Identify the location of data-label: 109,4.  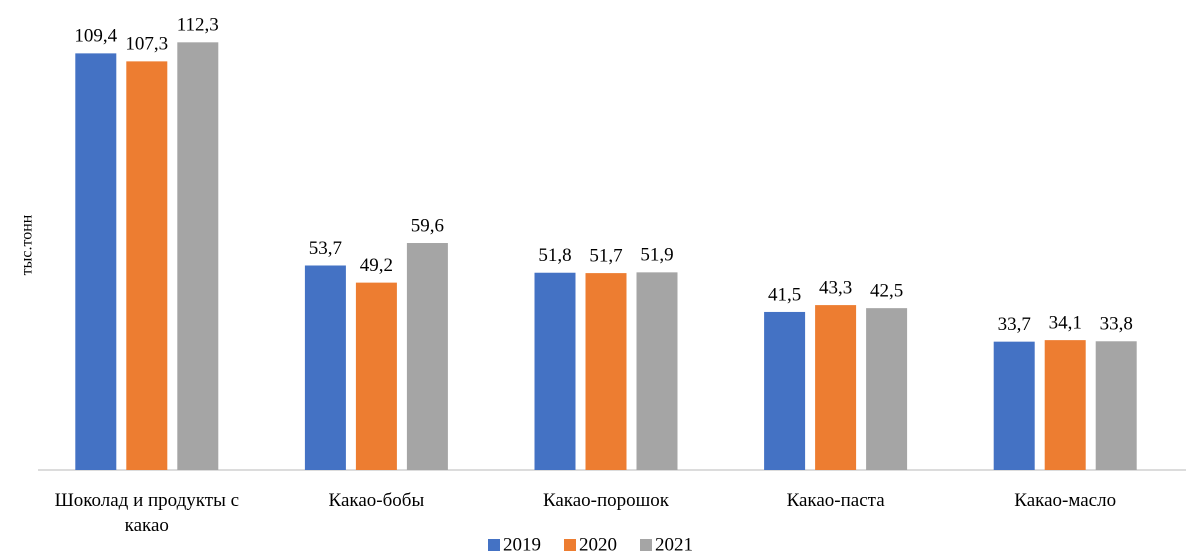
(95, 36).